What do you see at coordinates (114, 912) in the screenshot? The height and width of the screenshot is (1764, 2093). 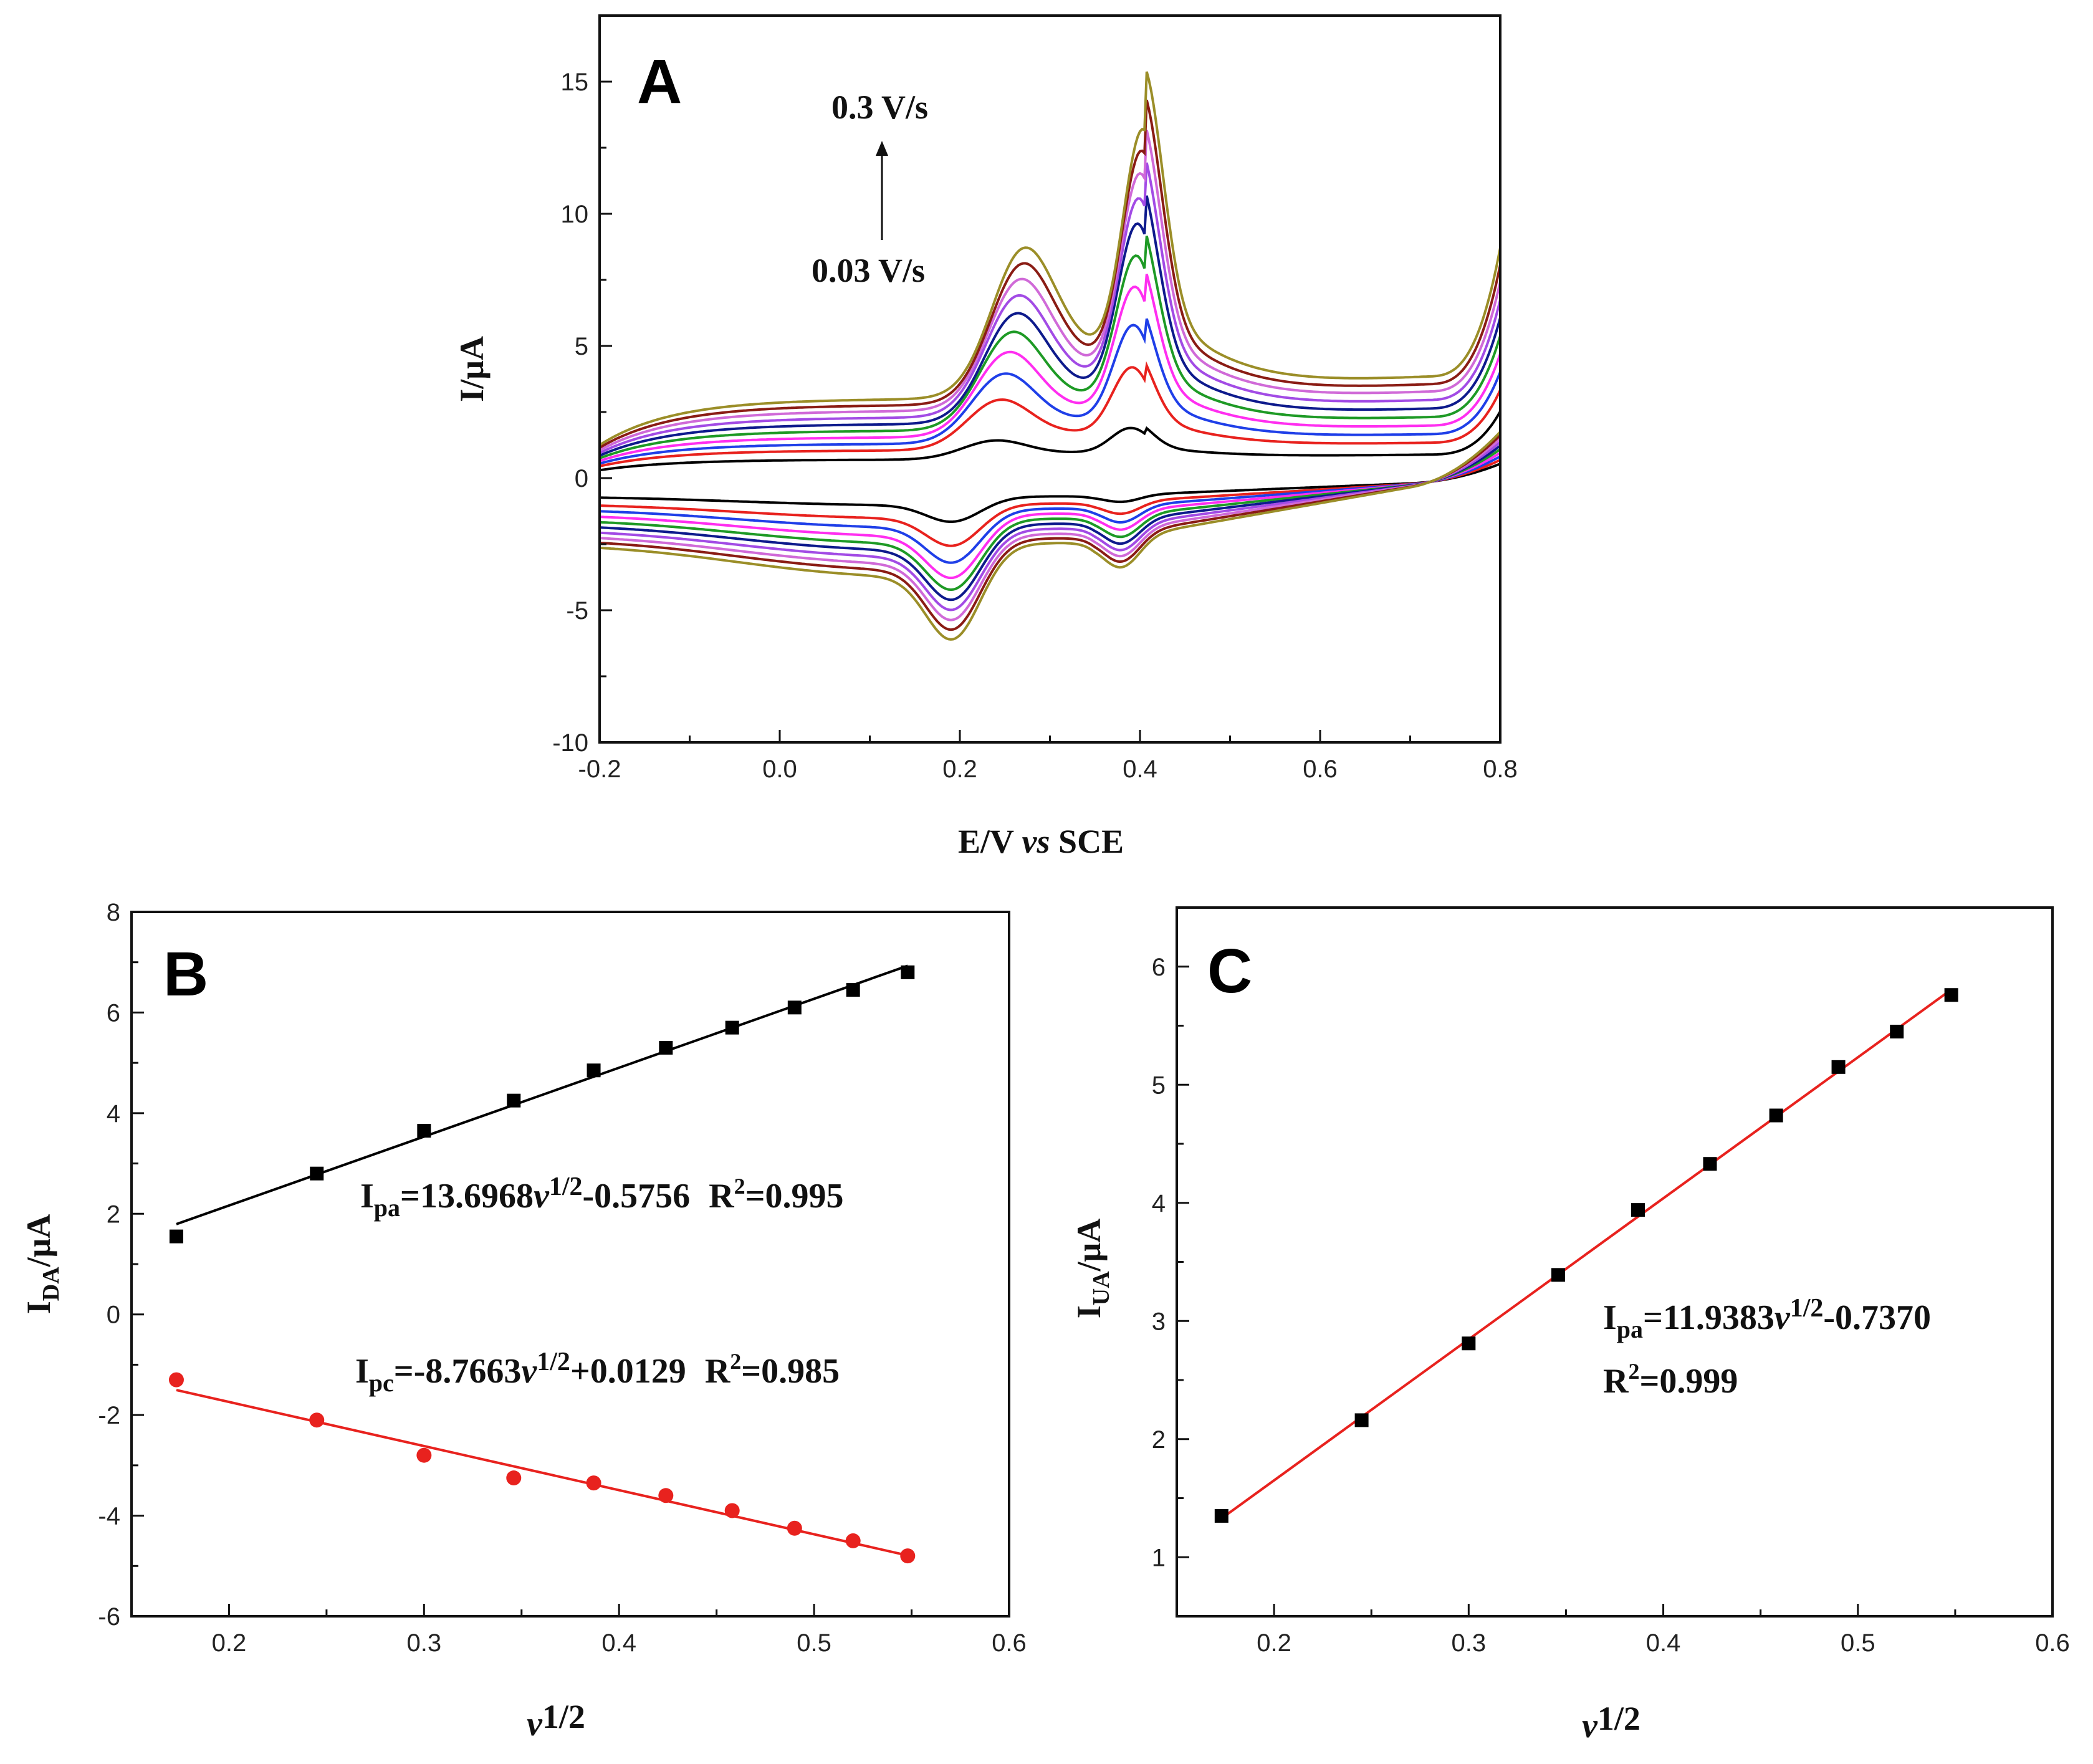 I see `y-tick-label: 8` at bounding box center [114, 912].